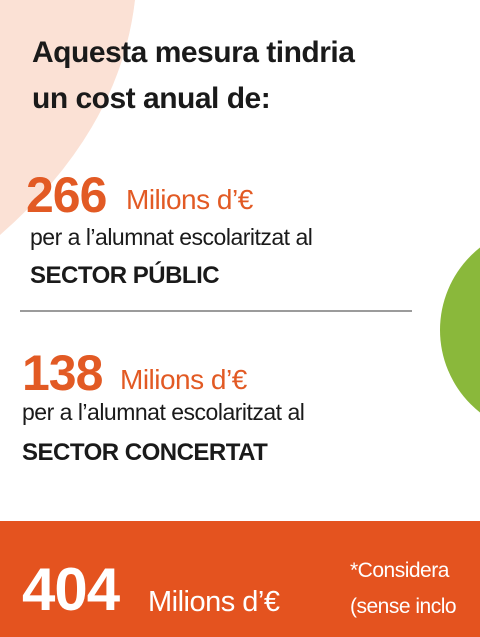  What do you see at coordinates (145, 452) in the screenshot?
I see `sector: SECTOR CONCERTAT` at bounding box center [145, 452].